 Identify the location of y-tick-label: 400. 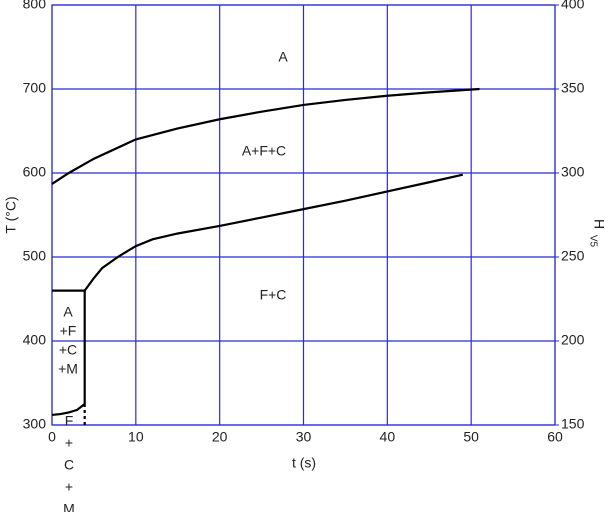
(35, 340).